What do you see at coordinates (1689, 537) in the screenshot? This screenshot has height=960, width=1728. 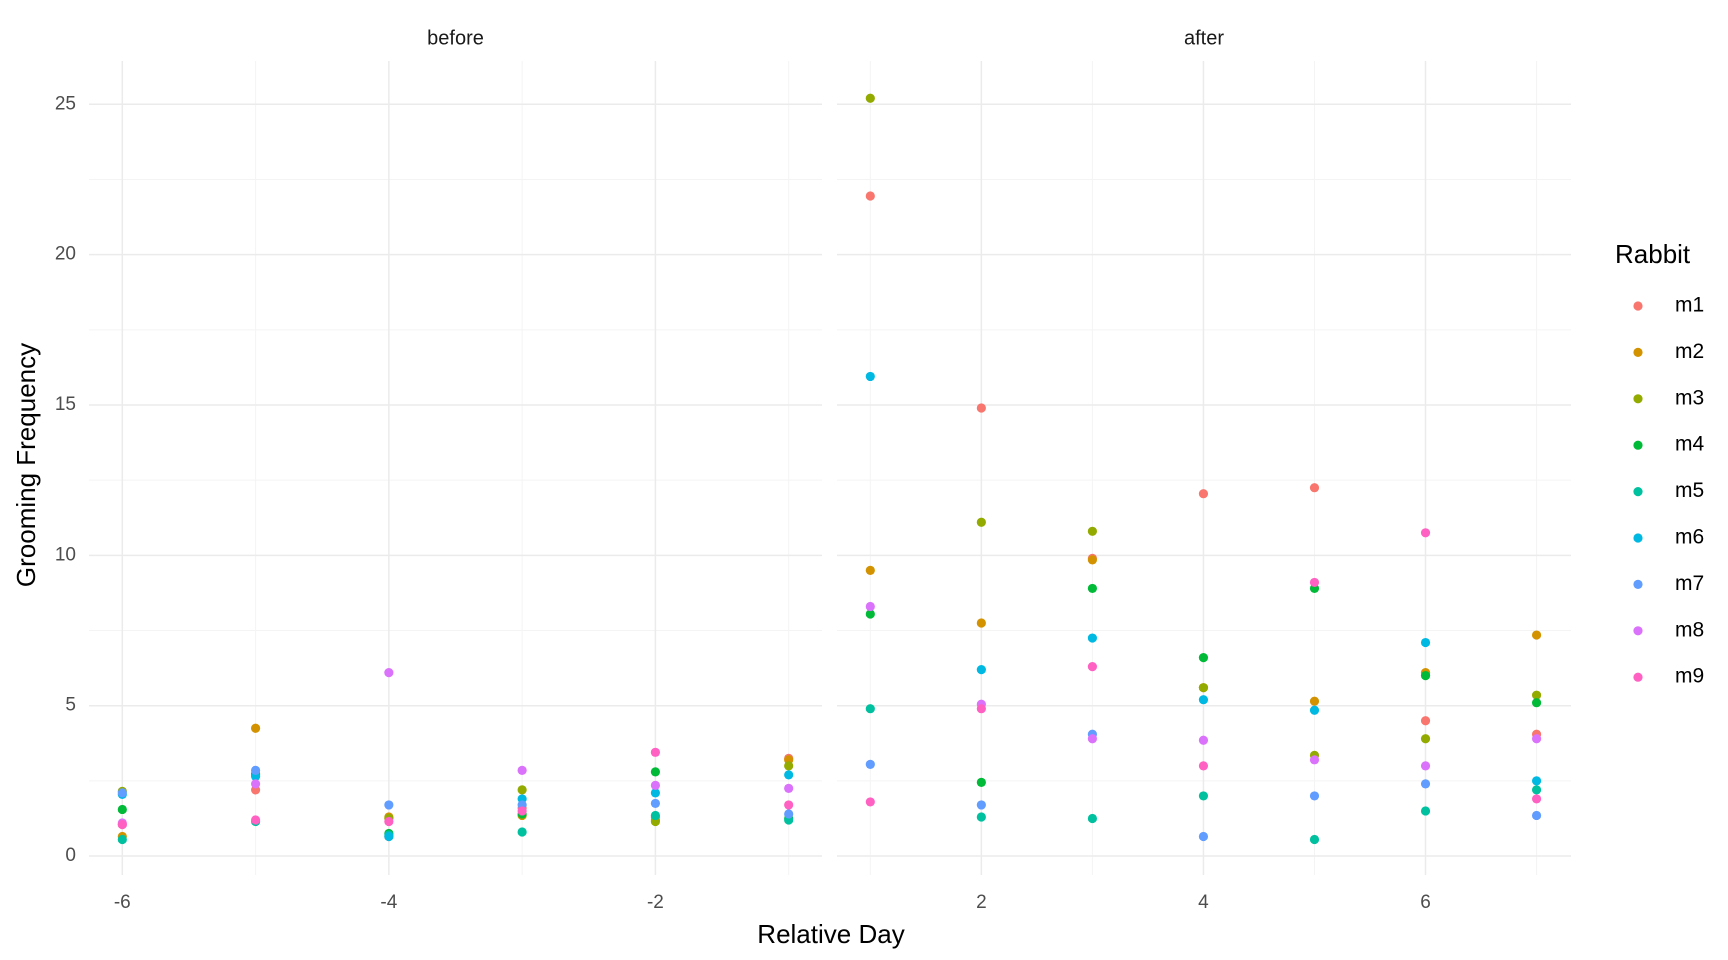 I see `legend-label: m6` at bounding box center [1689, 537].